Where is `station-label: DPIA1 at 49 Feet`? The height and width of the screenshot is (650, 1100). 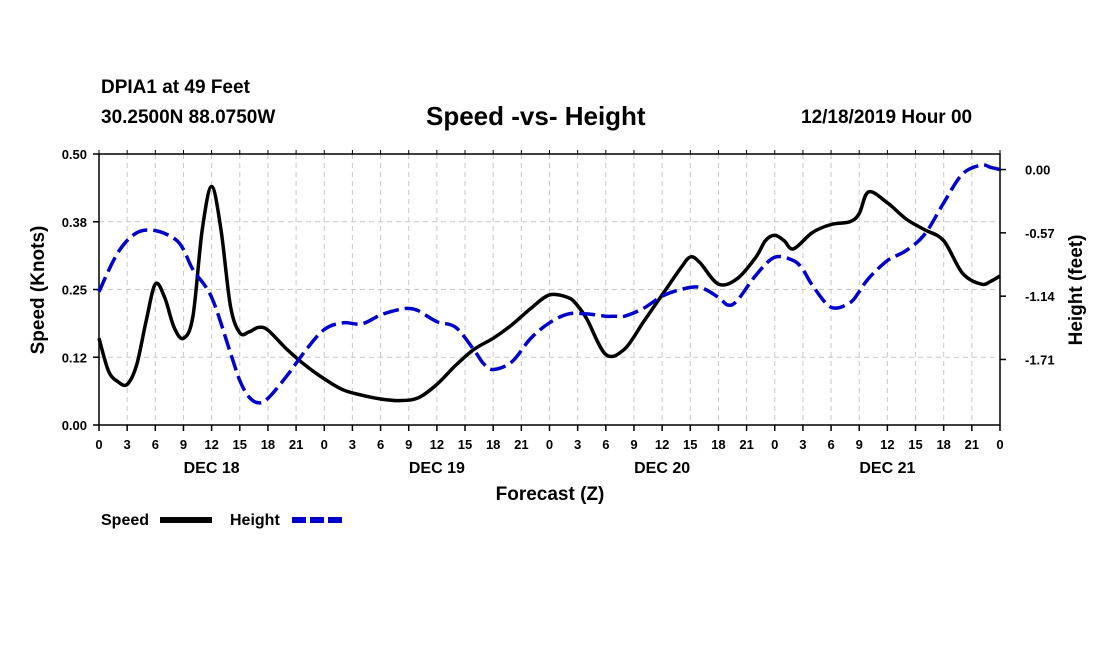
station-label: DPIA1 at 49 Feet is located at coordinates (175, 87).